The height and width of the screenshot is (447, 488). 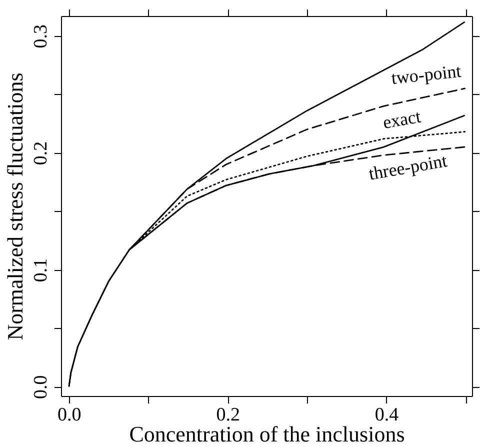 What do you see at coordinates (41, 153) in the screenshot?
I see `y-tick-label: 0.2` at bounding box center [41, 153].